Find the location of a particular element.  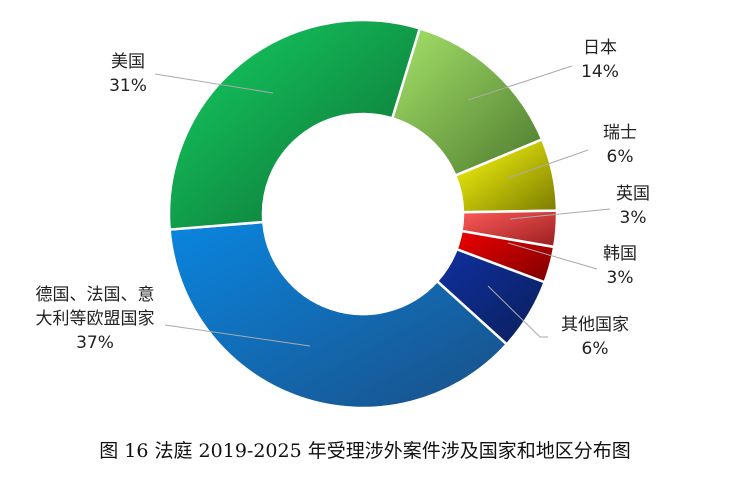

data-label-value: 31% is located at coordinates (128, 86).